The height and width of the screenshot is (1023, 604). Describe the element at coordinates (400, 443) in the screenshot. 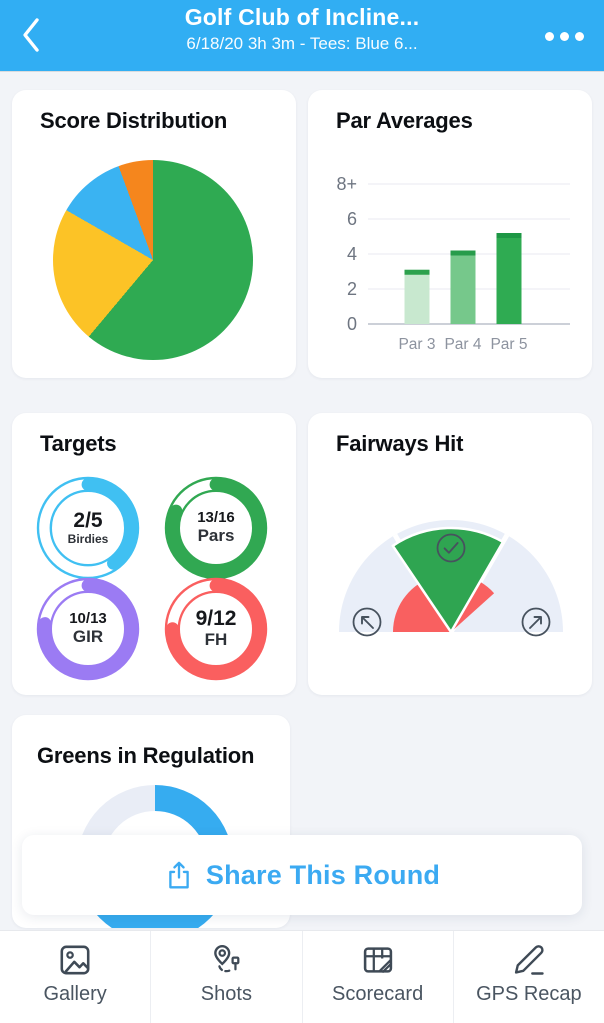

I see `fairways-hit-title: Fairways Hit` at that location.